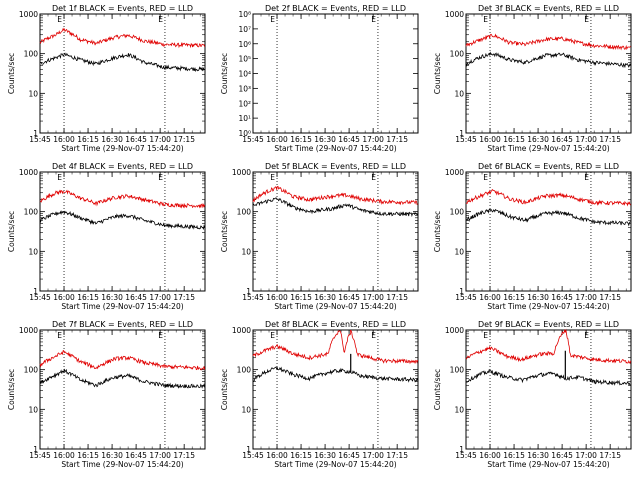 The height and width of the screenshot is (480, 640). I want to click on panel-title: Det 3f BLACK = Events, RED = LLD, so click(548, 8).